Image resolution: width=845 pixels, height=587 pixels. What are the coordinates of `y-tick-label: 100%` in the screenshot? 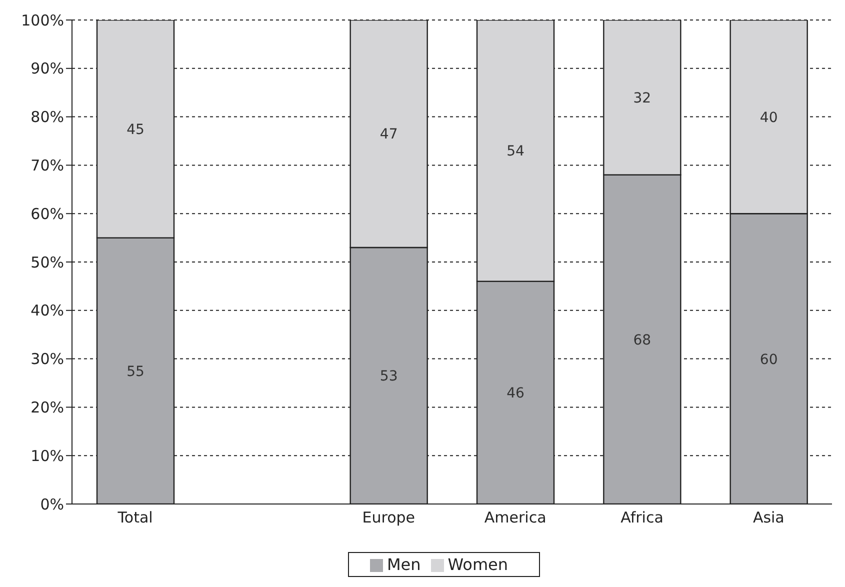 It's located at (42, 20).